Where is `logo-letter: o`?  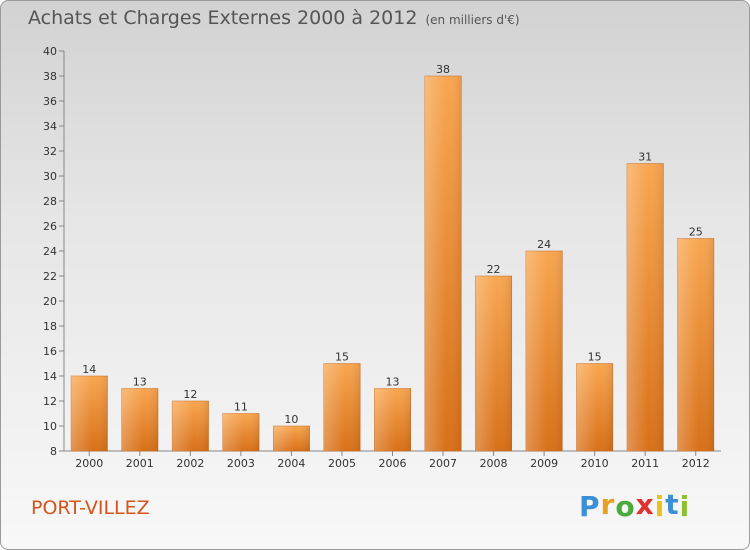 logo-letter: o is located at coordinates (625, 506).